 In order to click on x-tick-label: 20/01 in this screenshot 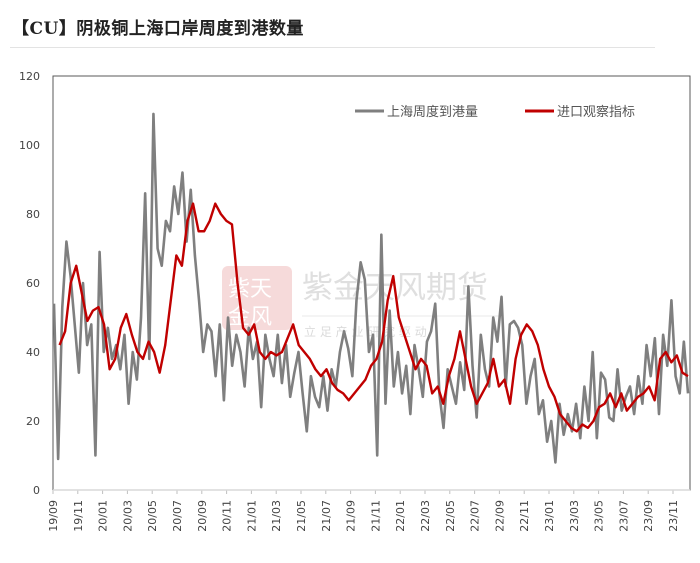, I will do `click(103, 516)`.